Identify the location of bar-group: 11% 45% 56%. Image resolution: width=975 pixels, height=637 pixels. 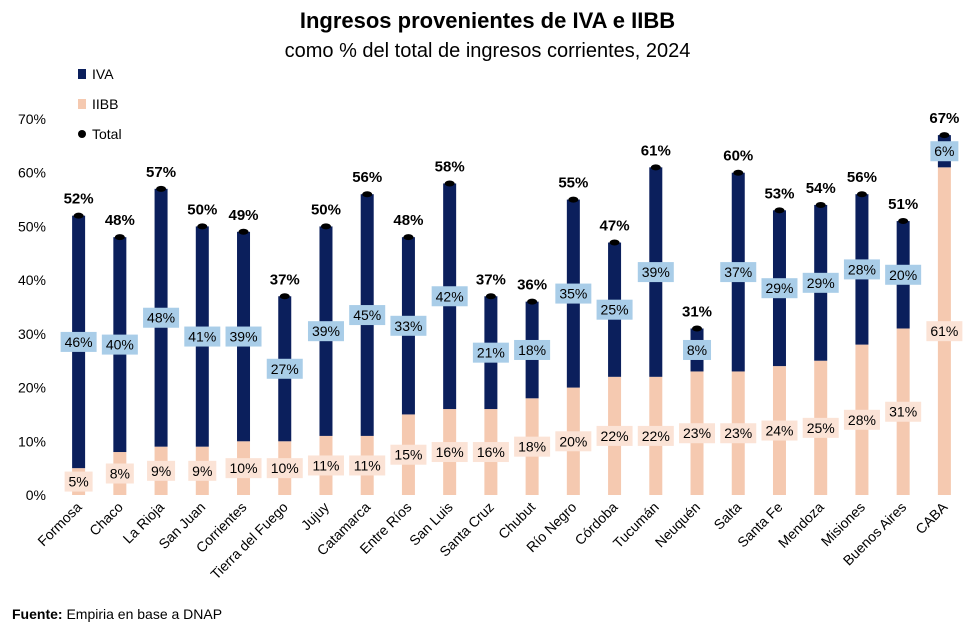
(367, 332).